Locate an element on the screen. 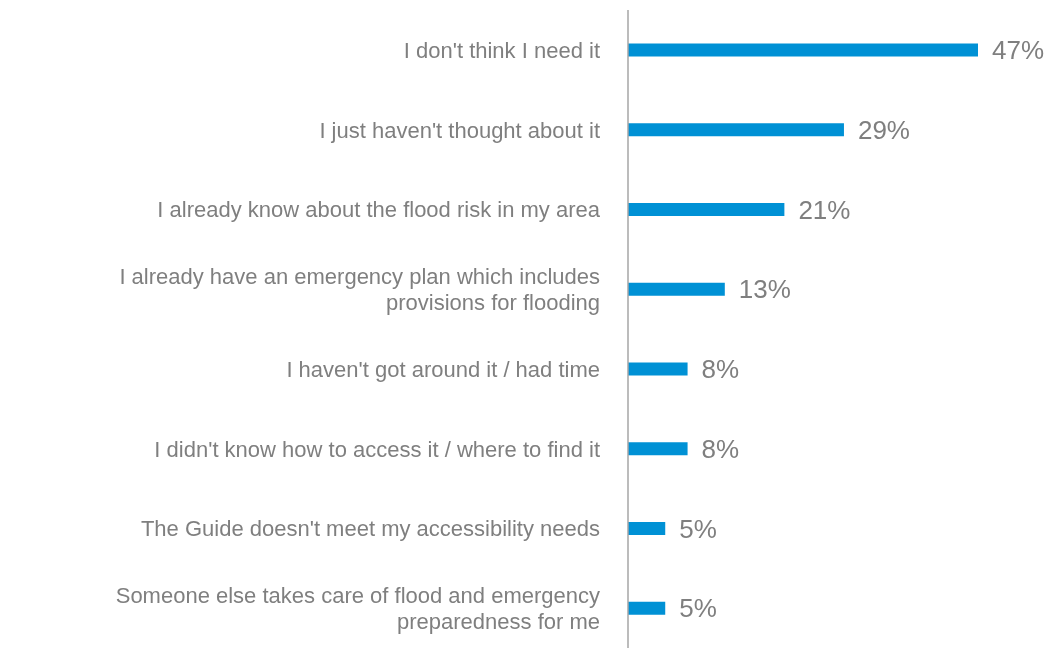  data-label: 29% is located at coordinates (883, 129).